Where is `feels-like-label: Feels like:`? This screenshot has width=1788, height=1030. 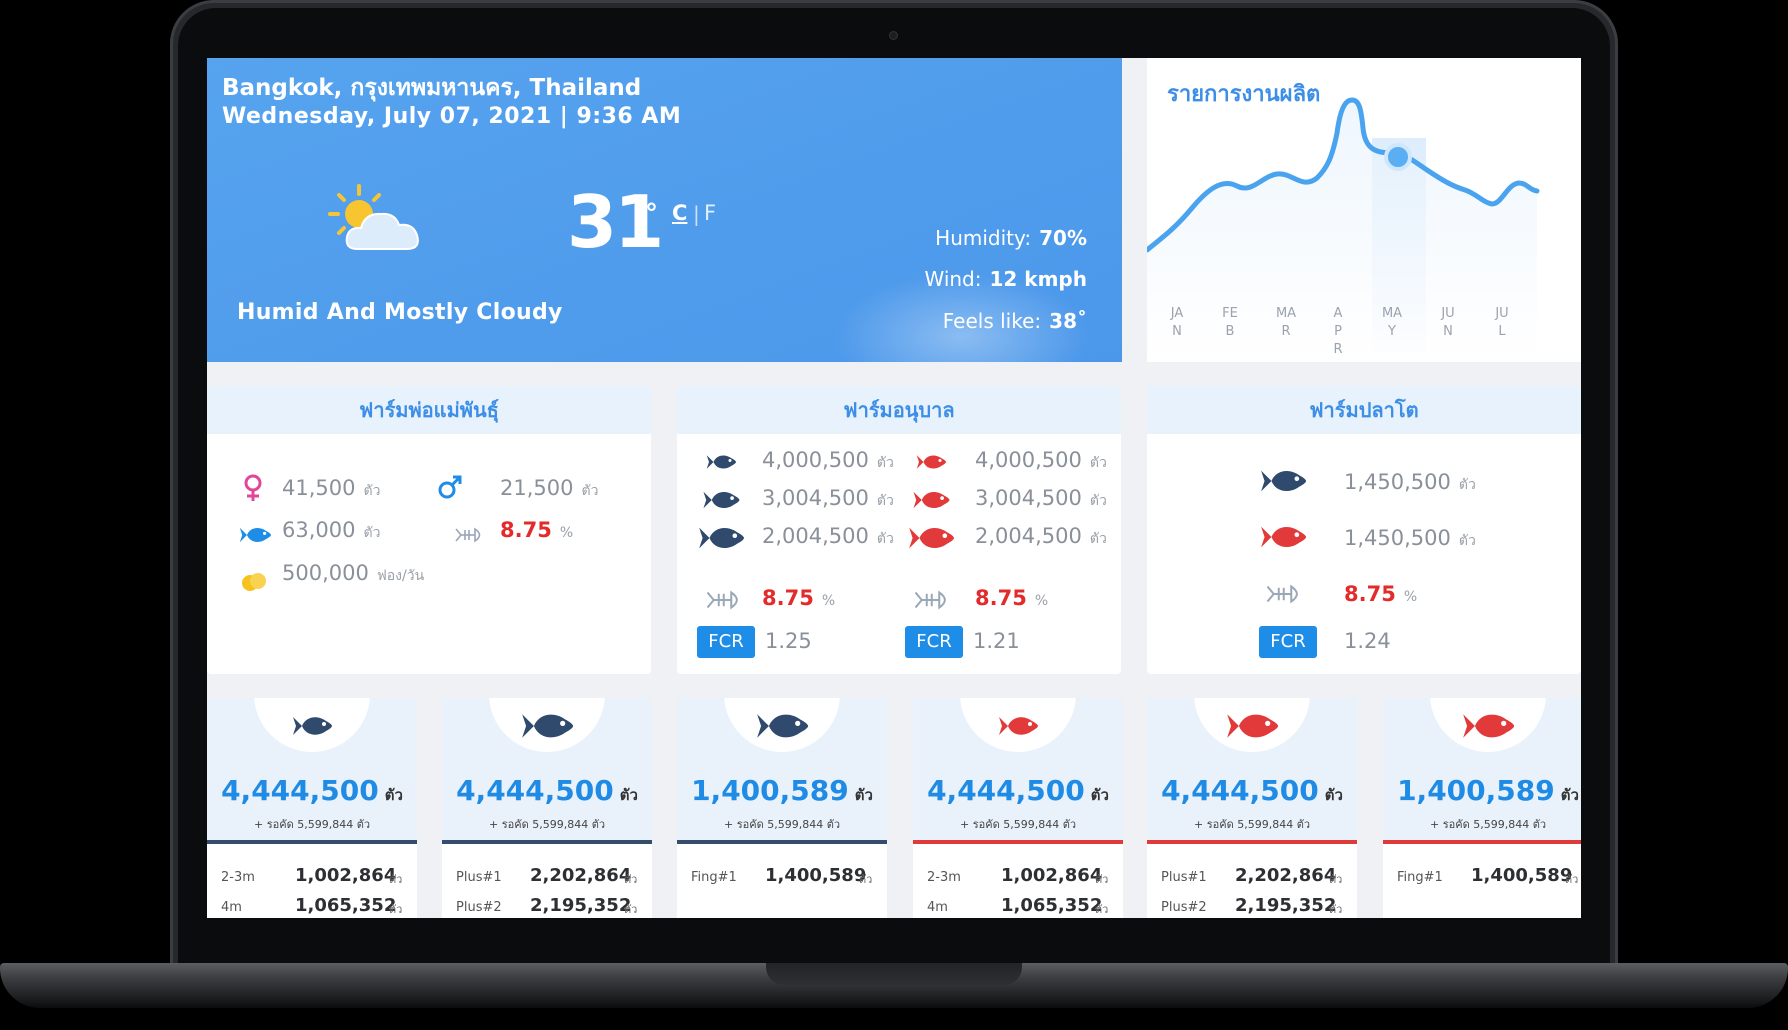
feels-like-label: Feels like: is located at coordinates (992, 321).